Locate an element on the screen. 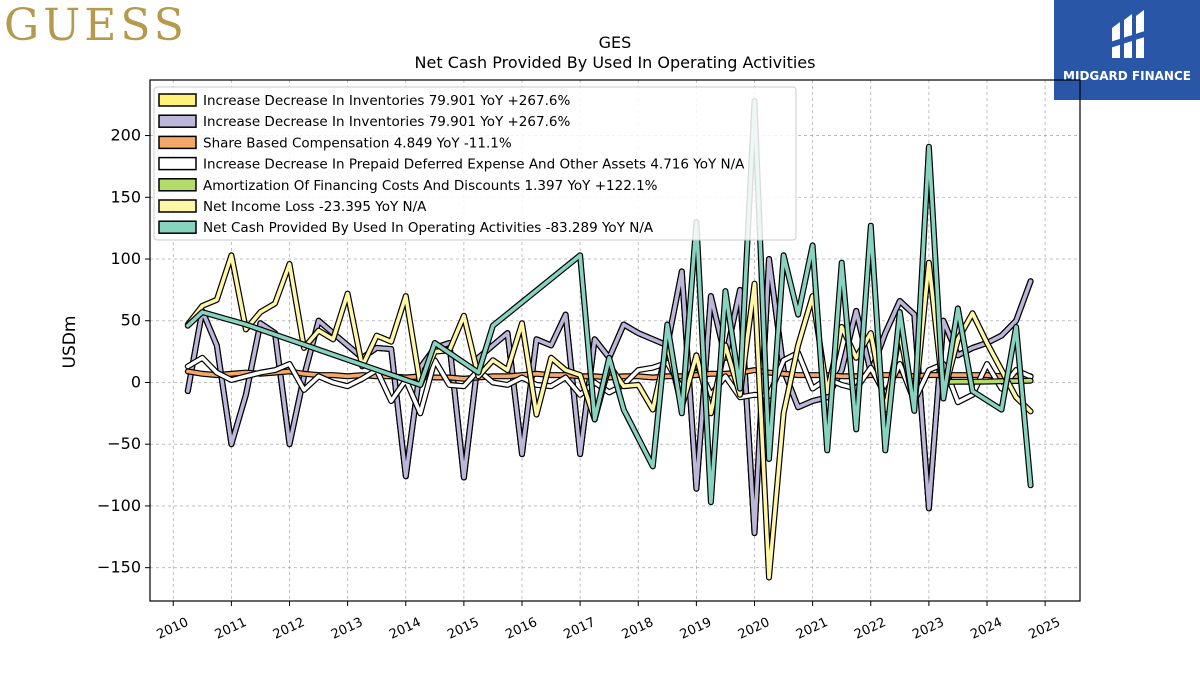 Image resolution: width=1200 pixels, height=675 pixels. x-tick-label: 2019 is located at coordinates (696, 629).